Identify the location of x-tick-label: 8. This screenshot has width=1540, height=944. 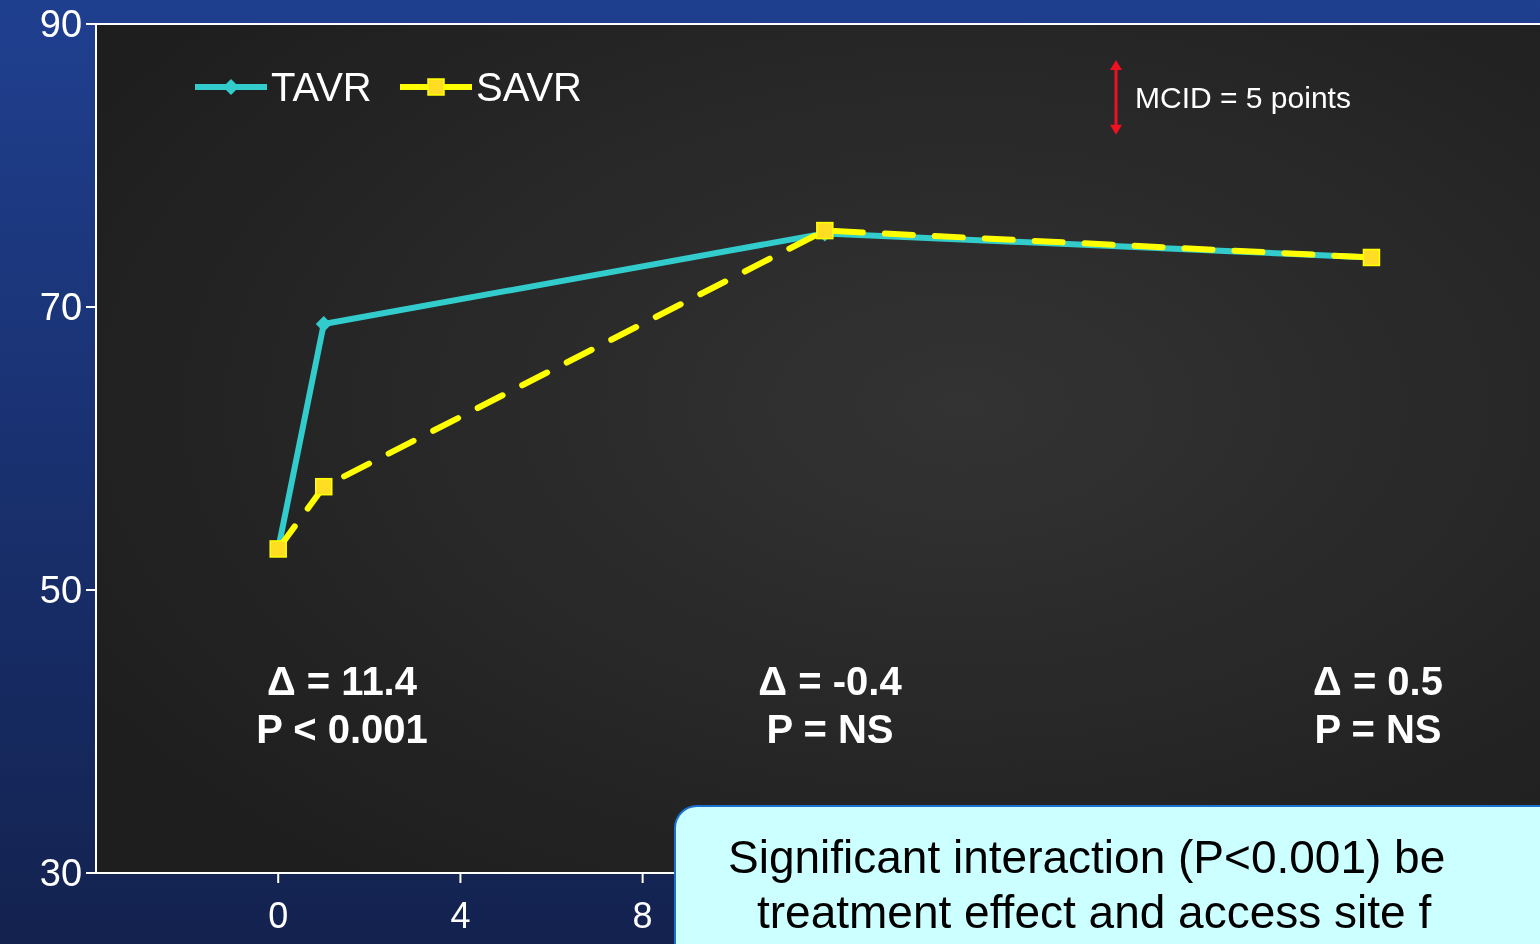
(642, 915).